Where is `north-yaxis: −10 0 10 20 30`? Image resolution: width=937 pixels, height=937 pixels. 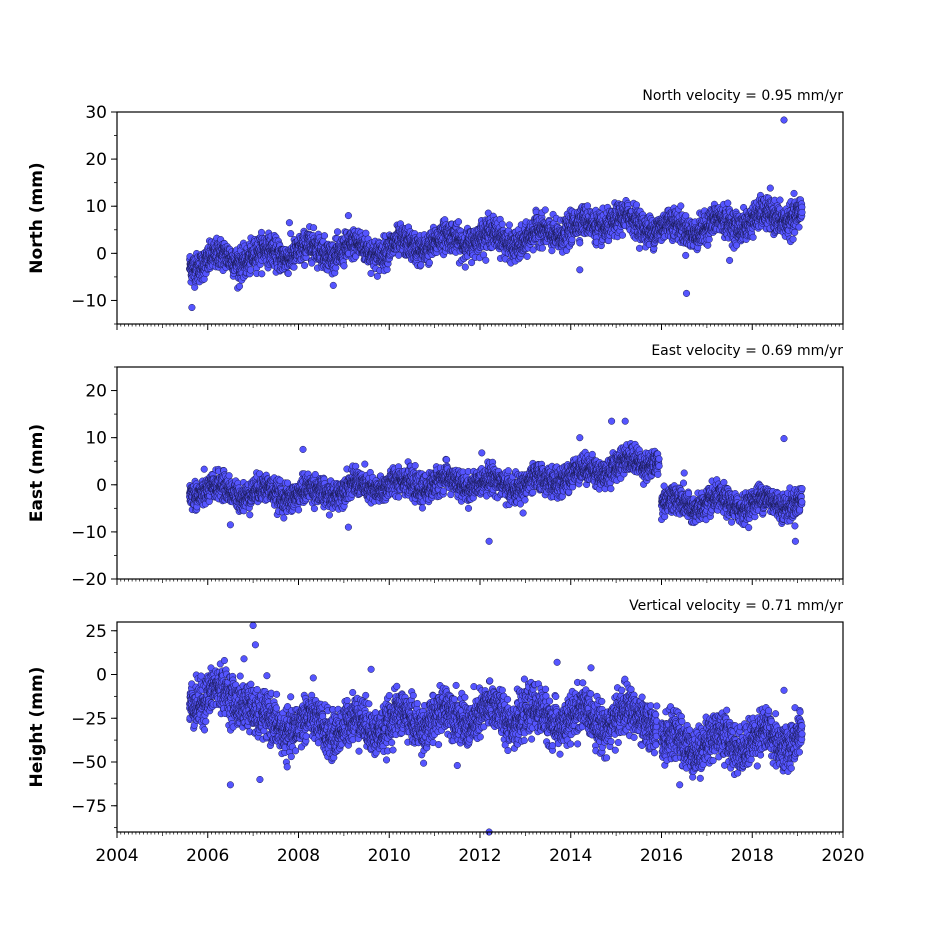 north-yaxis: −10 0 10 20 30 is located at coordinates (94, 214).